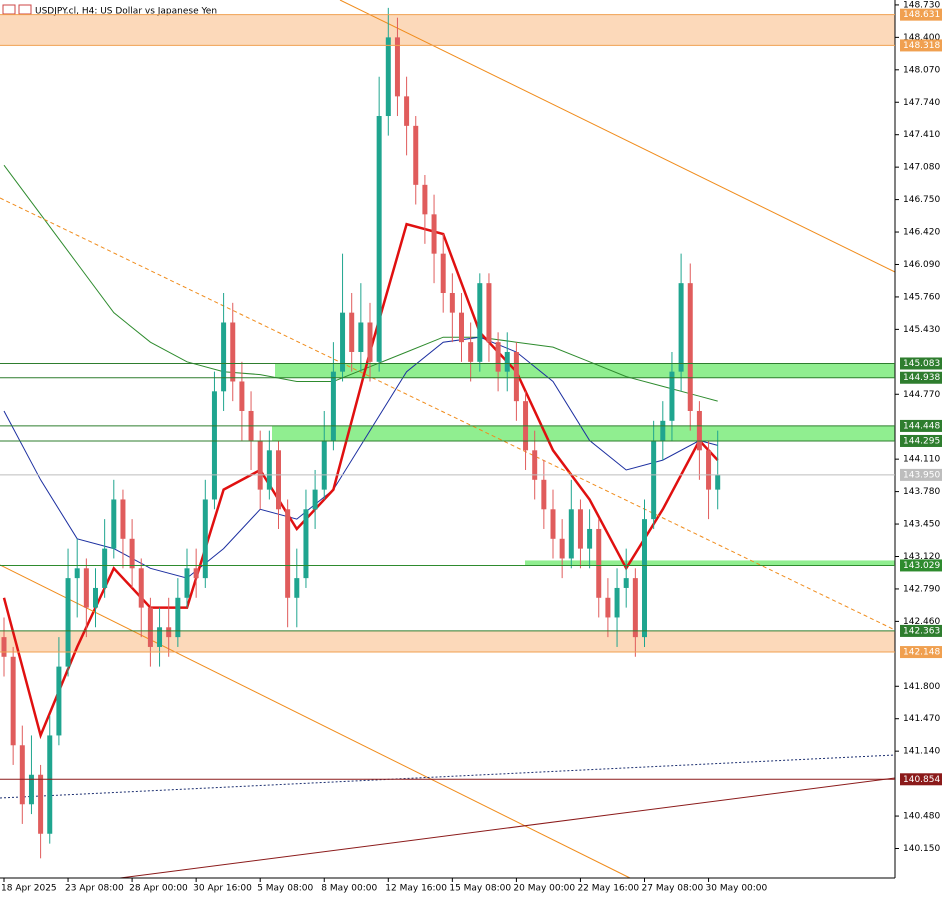 The height and width of the screenshot is (900, 950). Describe the element at coordinates (921, 297) in the screenshot. I see `y-tick-label: 145.760` at that location.